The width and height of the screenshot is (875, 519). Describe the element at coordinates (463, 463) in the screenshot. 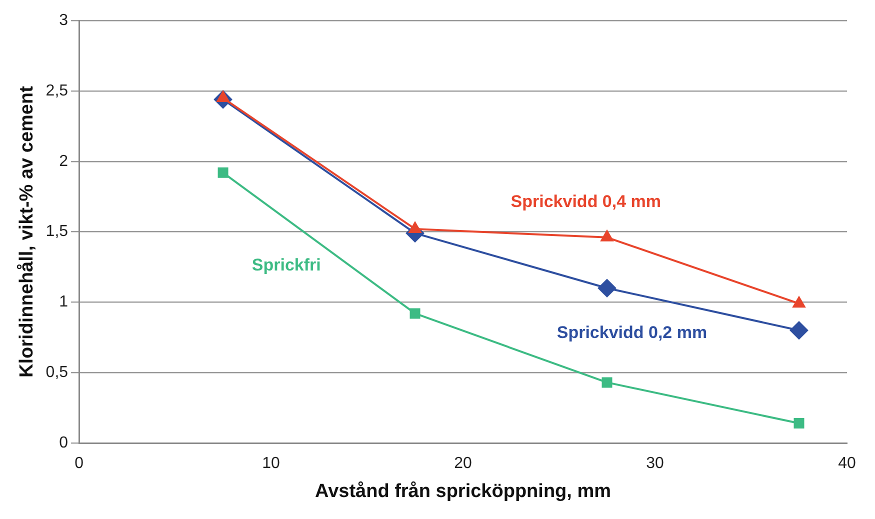

I see `x-tick-label: 20` at that location.